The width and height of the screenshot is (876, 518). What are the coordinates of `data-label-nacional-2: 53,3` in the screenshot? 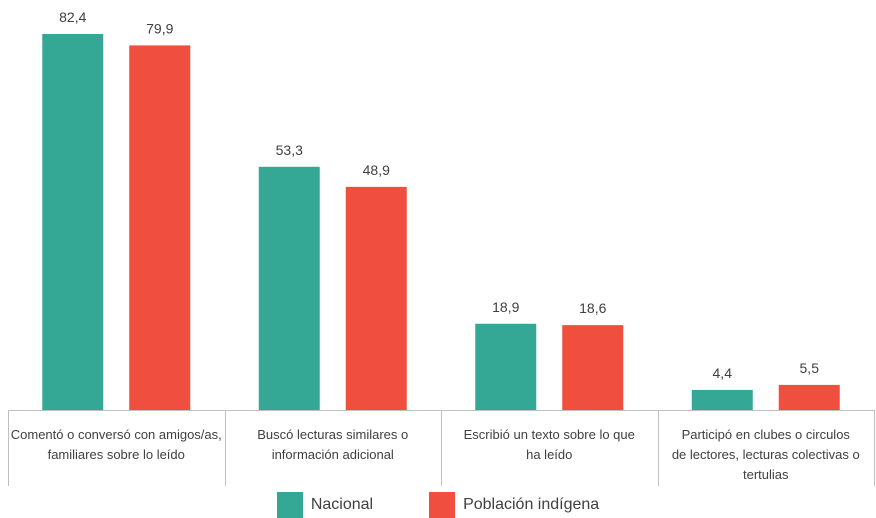 It's located at (289, 150).